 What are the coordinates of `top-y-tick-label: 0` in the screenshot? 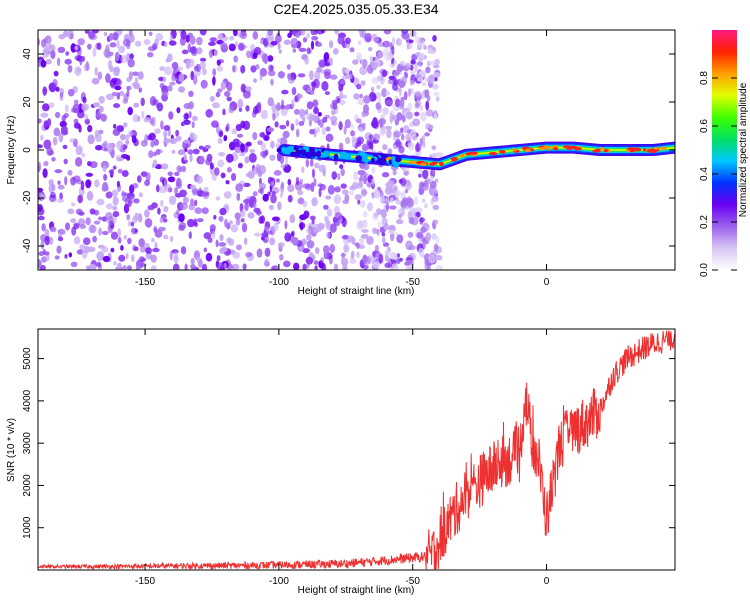 It's located at (27, 150).